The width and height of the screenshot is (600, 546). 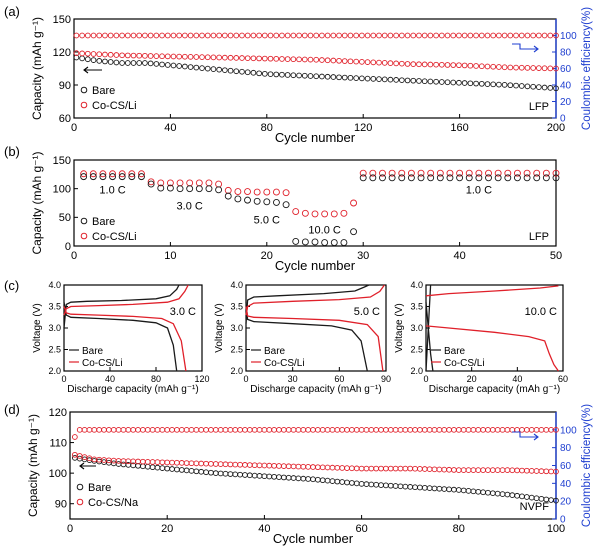 What do you see at coordinates (68, 247) in the screenshot?
I see `y-tick-label: 0` at bounding box center [68, 247].